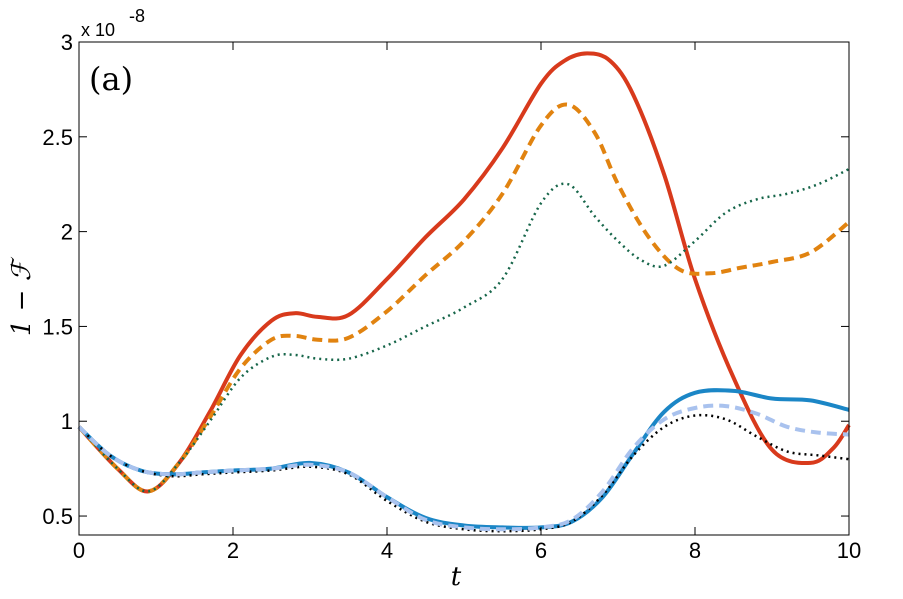 Image resolution: width=903 pixels, height=599 pixels. I want to click on y-tick-label: 2, so click(67, 232).